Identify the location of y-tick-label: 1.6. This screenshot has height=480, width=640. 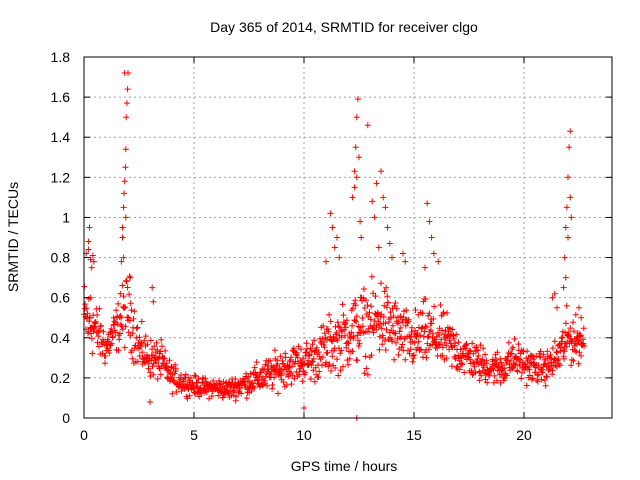
(61, 97).